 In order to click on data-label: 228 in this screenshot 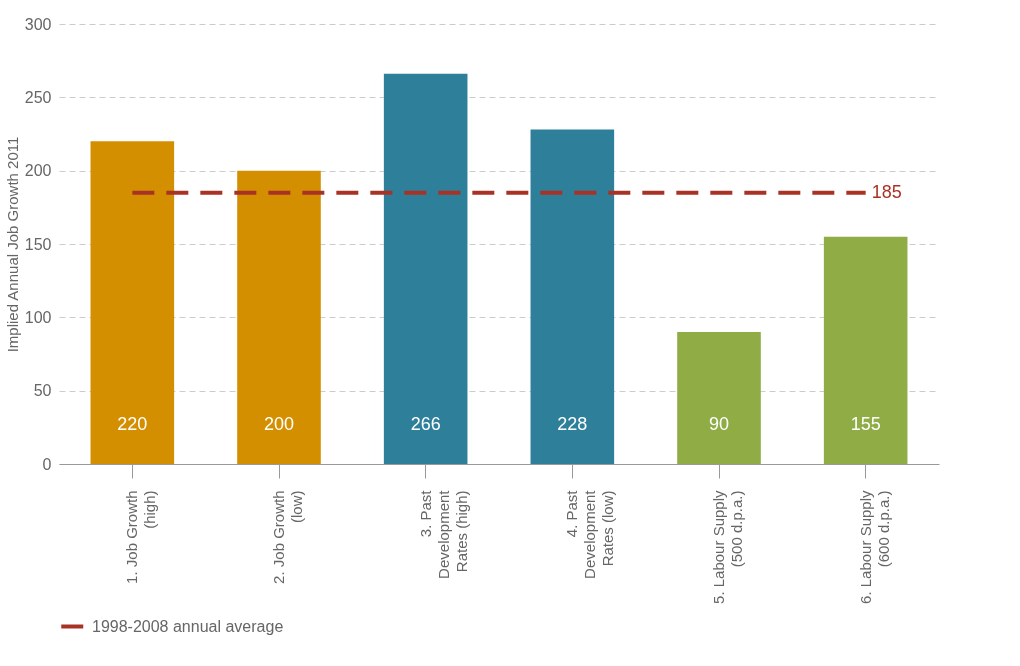, I will do `click(572, 424)`.